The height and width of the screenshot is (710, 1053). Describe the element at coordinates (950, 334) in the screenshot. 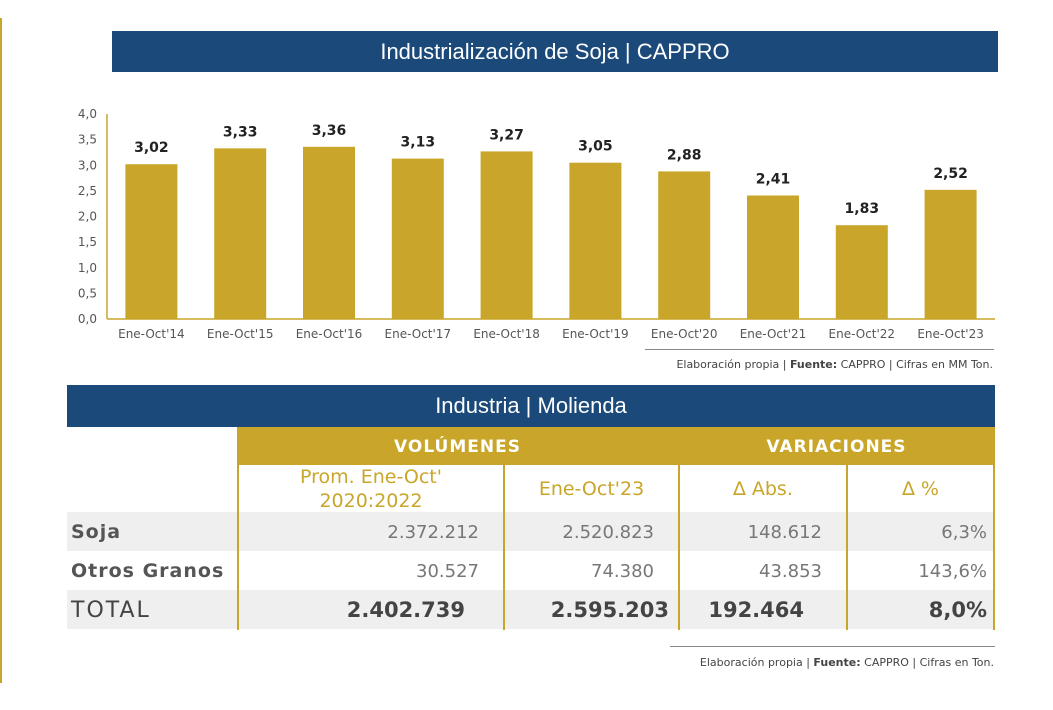

I see `x-tick-label: Ene-Oct'23` at that location.